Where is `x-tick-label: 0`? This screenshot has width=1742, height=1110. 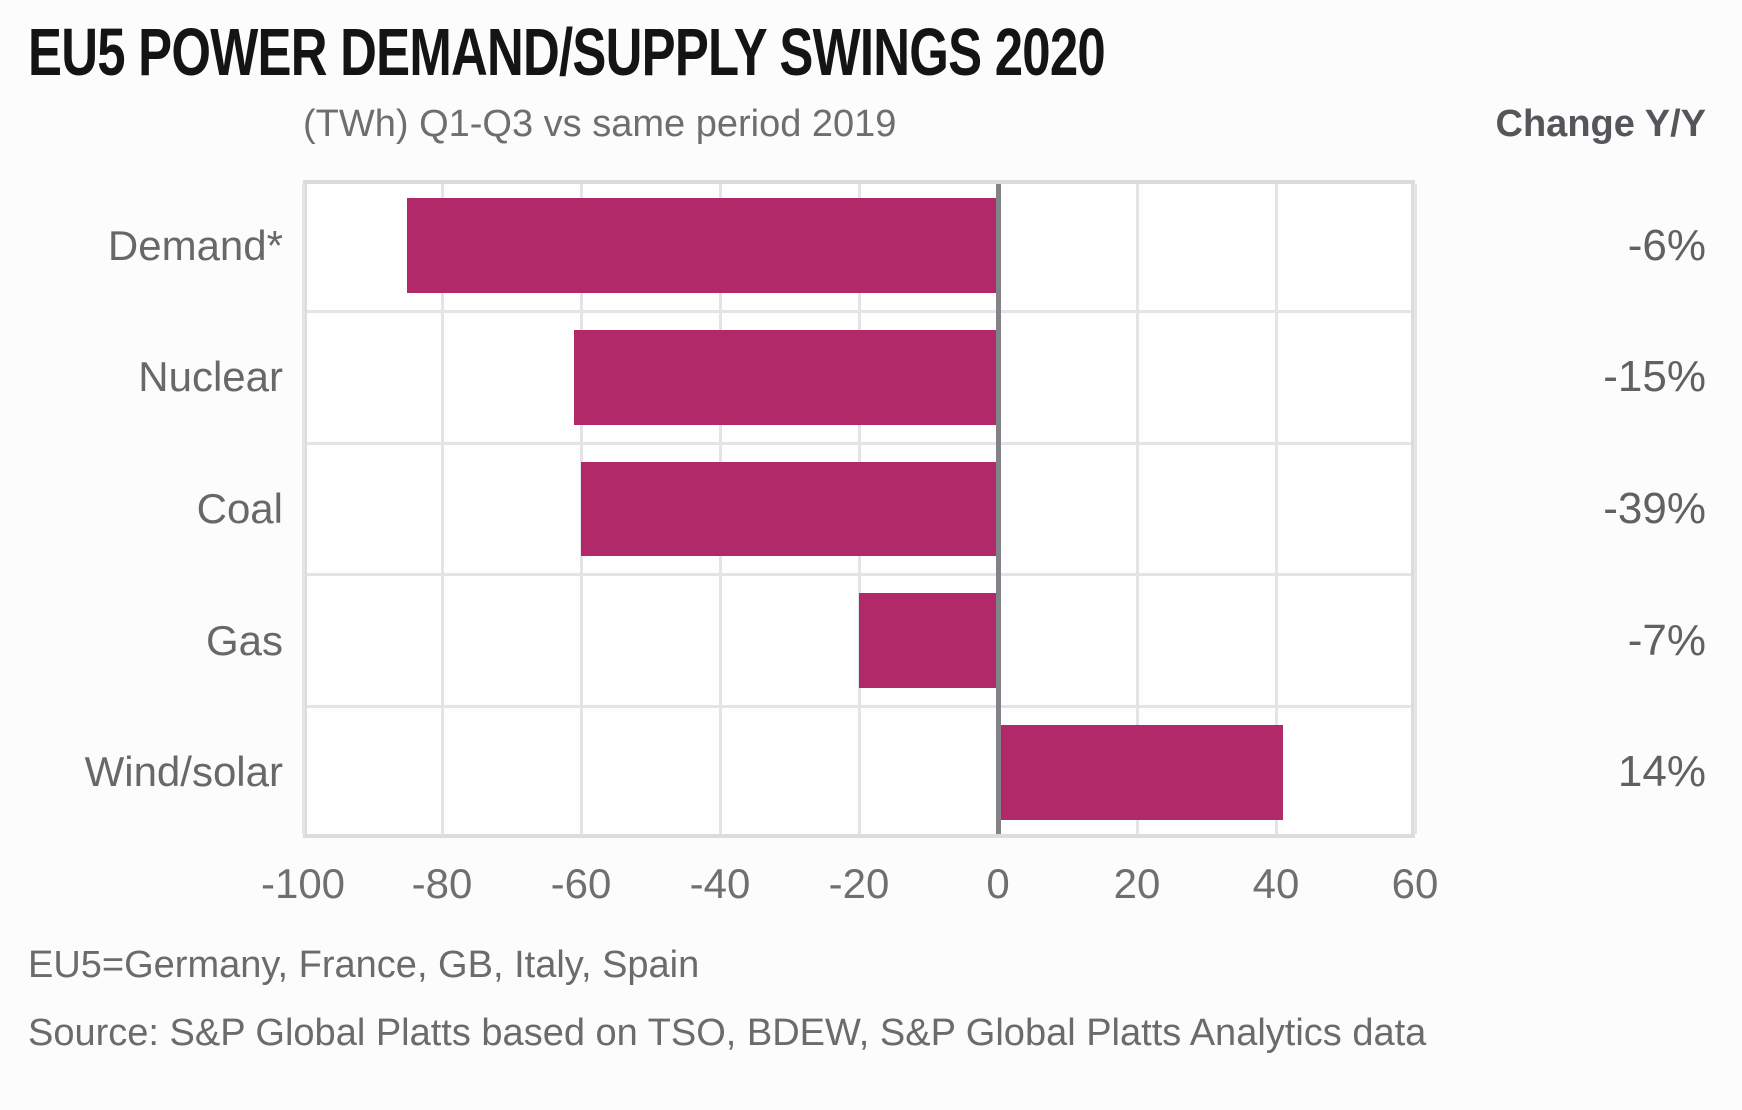 x-tick-label: 0 is located at coordinates (998, 883).